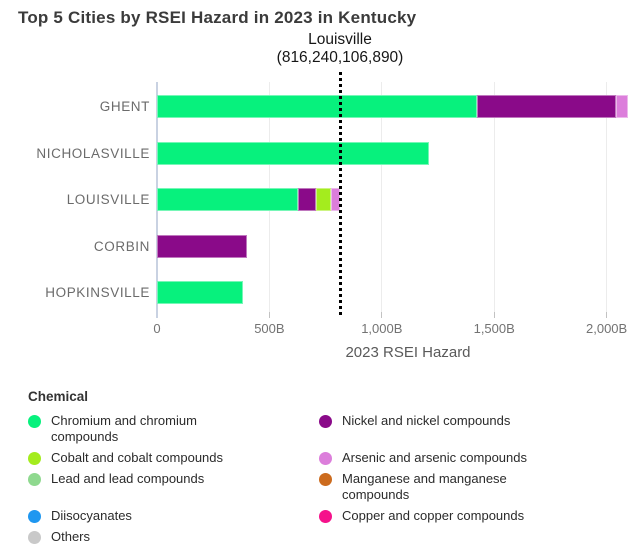 Image resolution: width=640 pixels, height=557 pixels. What do you see at coordinates (108, 199) in the screenshot?
I see `category-label: LOUISVILLE` at bounding box center [108, 199].